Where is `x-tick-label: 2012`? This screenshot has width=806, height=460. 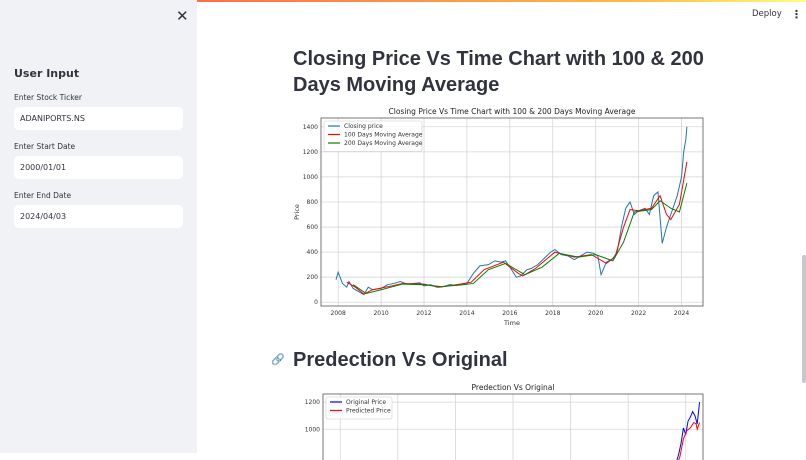 x-tick-label: 2012 is located at coordinates (423, 313).